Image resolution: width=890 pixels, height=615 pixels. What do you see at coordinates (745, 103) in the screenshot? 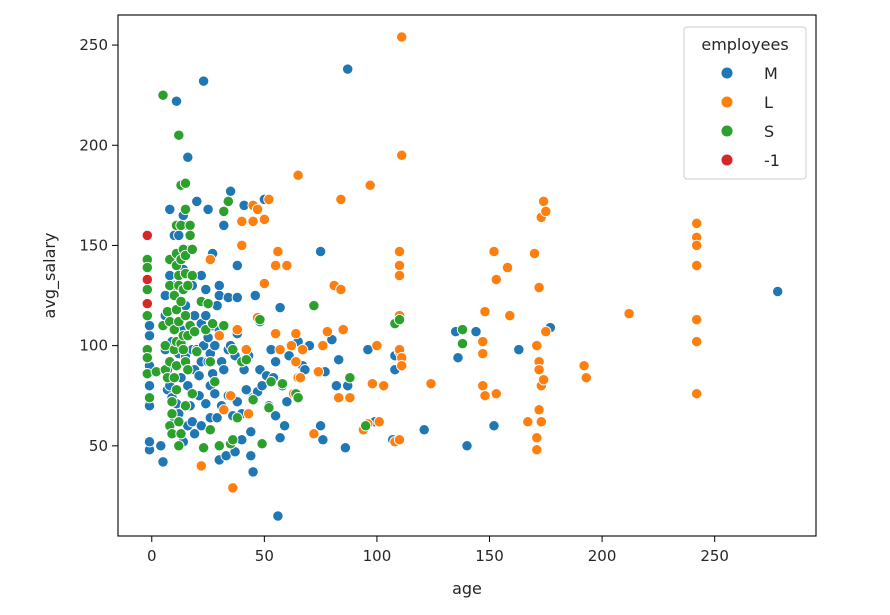
I see `legend: employees MLS -1` at bounding box center [745, 103].